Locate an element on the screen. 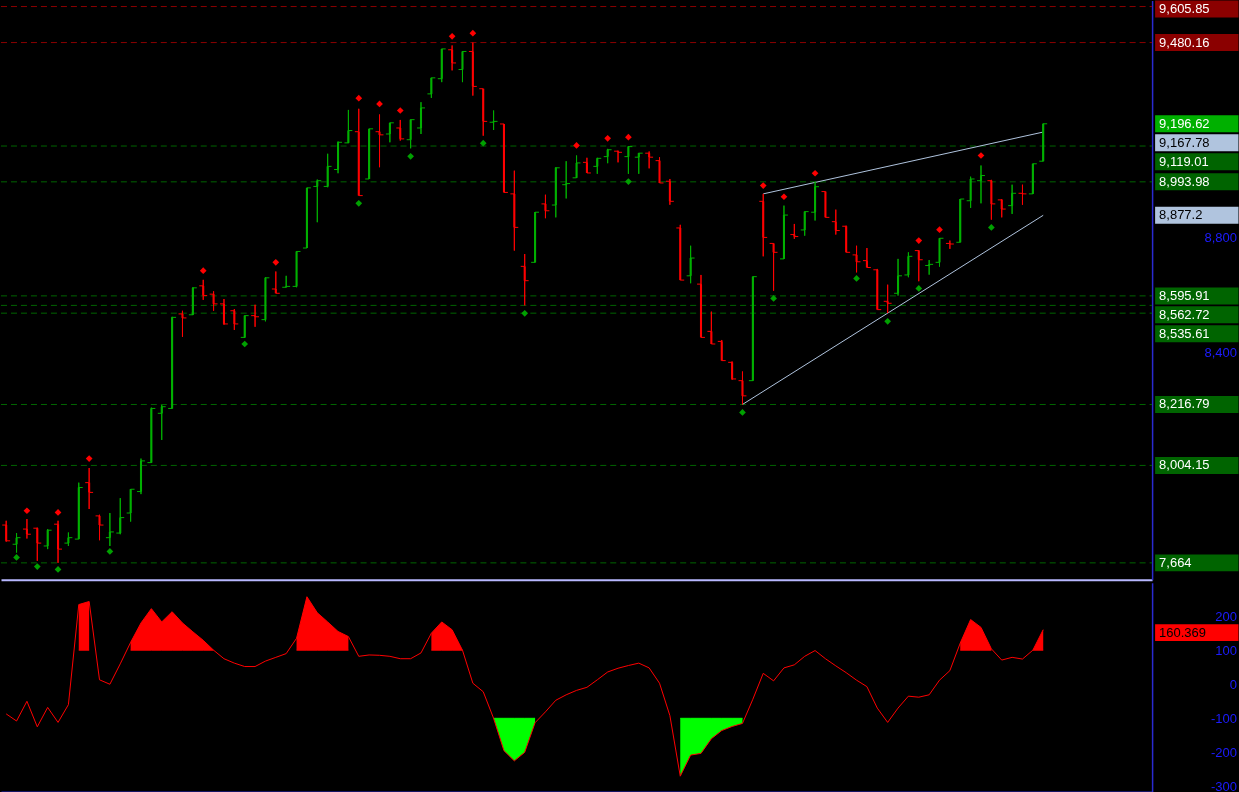 The width and height of the screenshot is (1239, 792). ref-line-label: 9,480.16 is located at coordinates (1184, 42).